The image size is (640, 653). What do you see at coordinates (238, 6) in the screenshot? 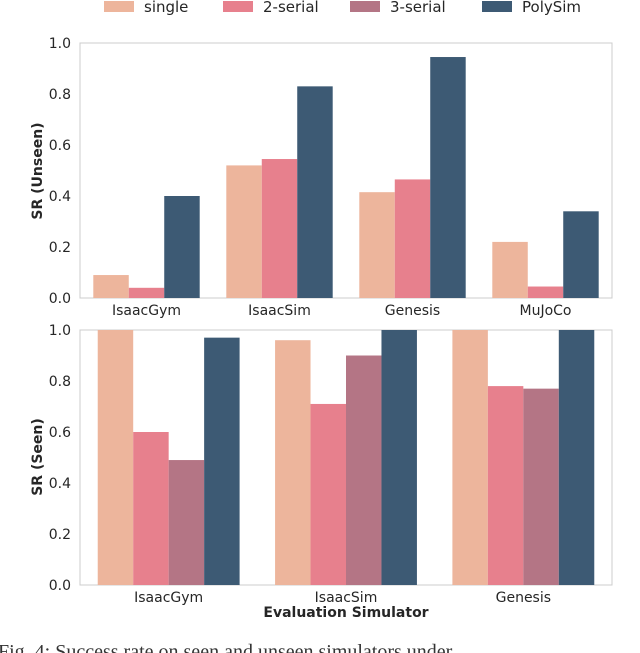
I see `legend-swatch-2-serial` at bounding box center [238, 6].